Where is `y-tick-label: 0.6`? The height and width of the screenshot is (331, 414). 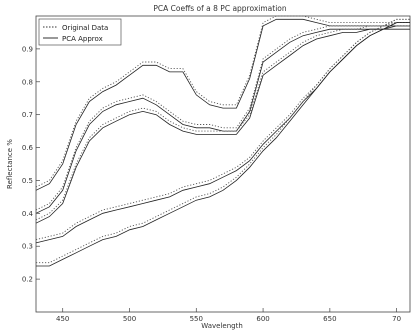
y-tick-label: 0.6 is located at coordinates (28, 148).